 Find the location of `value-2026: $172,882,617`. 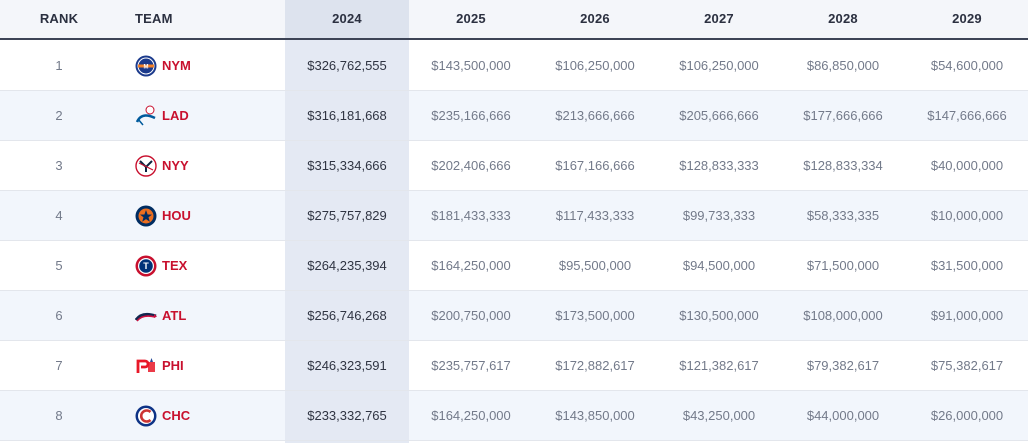

value-2026: $172,882,617 is located at coordinates (595, 365).